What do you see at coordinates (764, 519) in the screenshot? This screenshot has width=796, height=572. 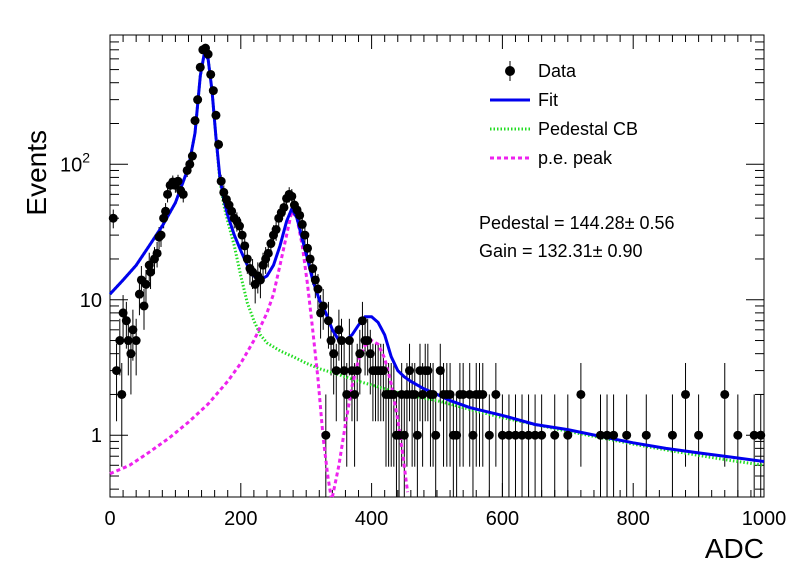 I see `x-tick-label: 1000` at bounding box center [764, 519].